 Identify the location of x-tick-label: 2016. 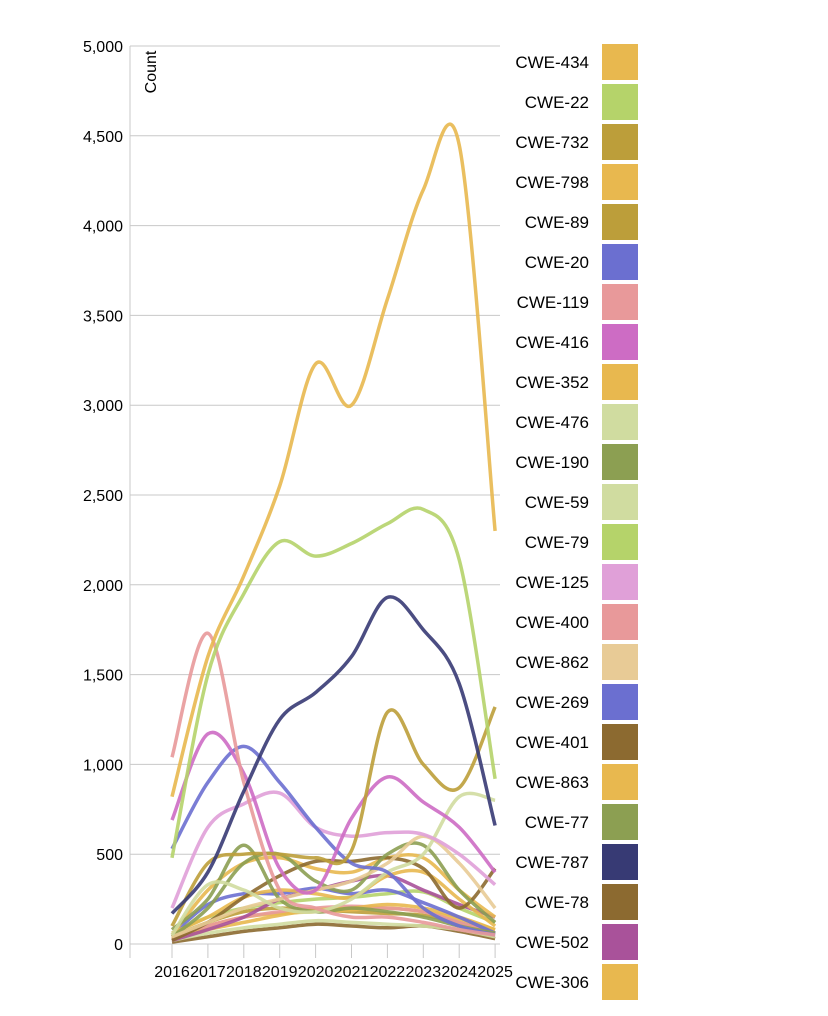
(172, 972).